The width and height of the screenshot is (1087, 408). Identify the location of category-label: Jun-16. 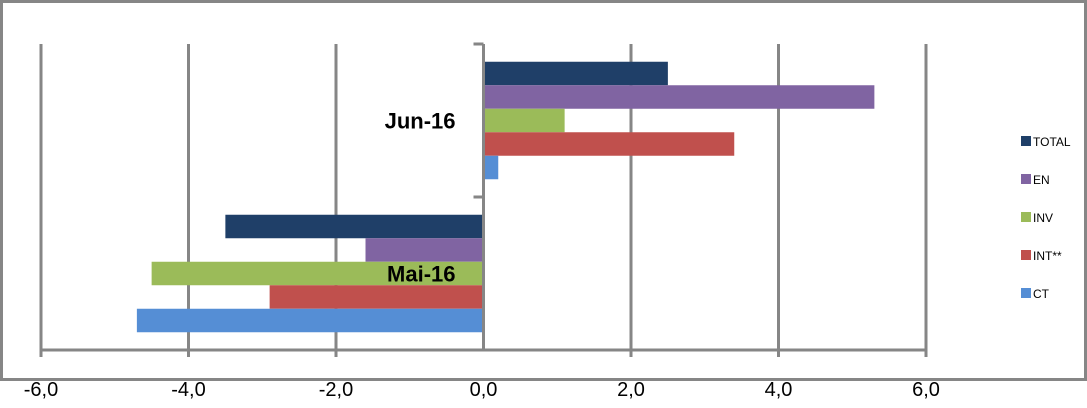
(420, 121).